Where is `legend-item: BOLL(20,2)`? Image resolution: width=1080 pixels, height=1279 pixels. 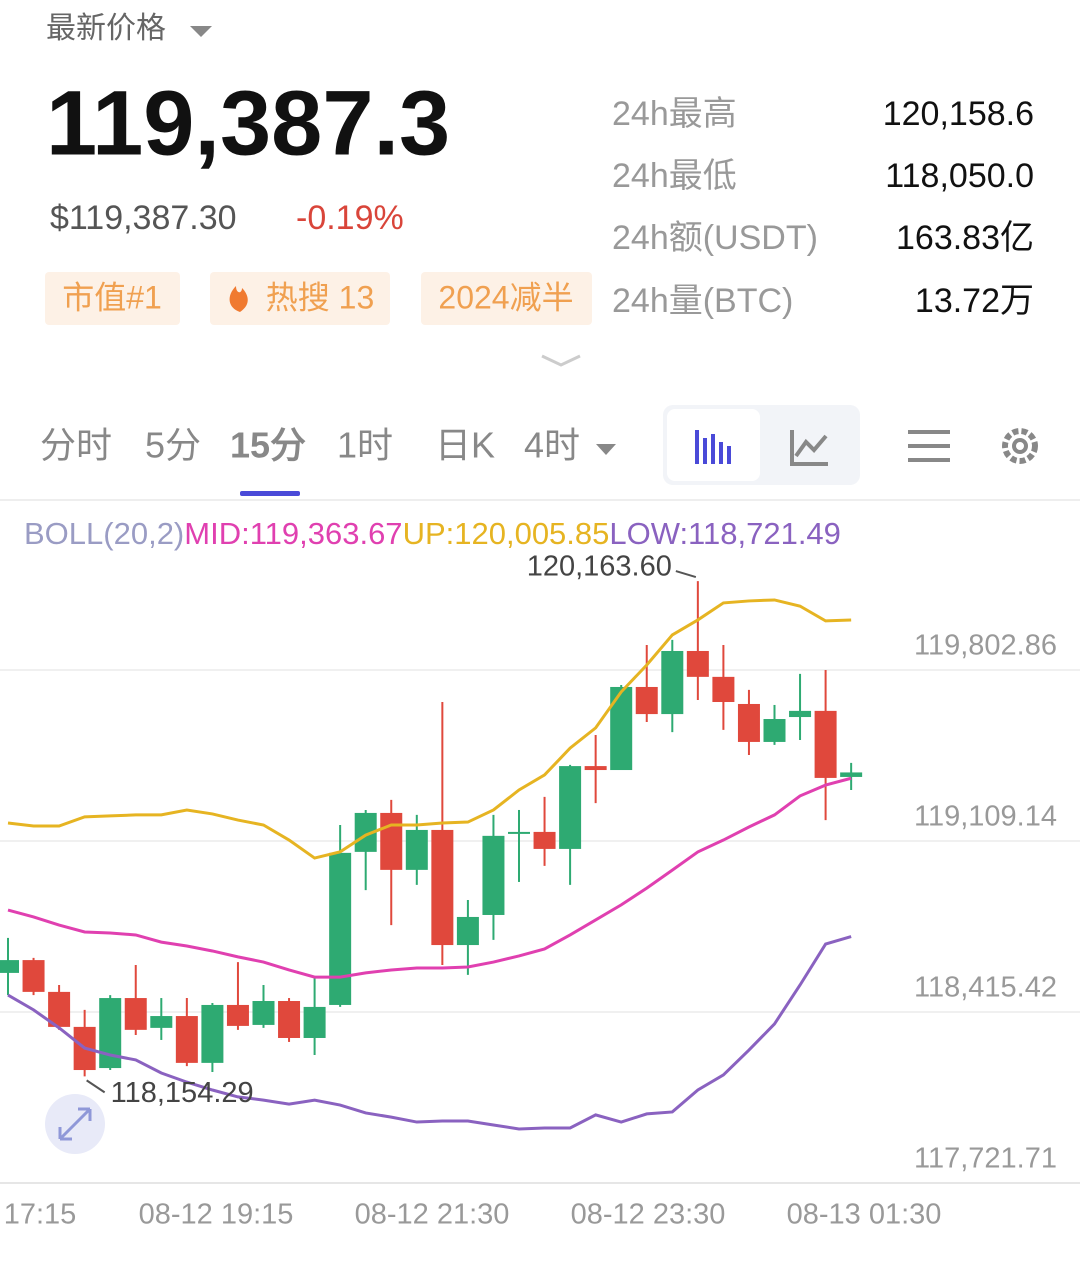 legend-item: BOLL(20,2) is located at coordinates (104, 533).